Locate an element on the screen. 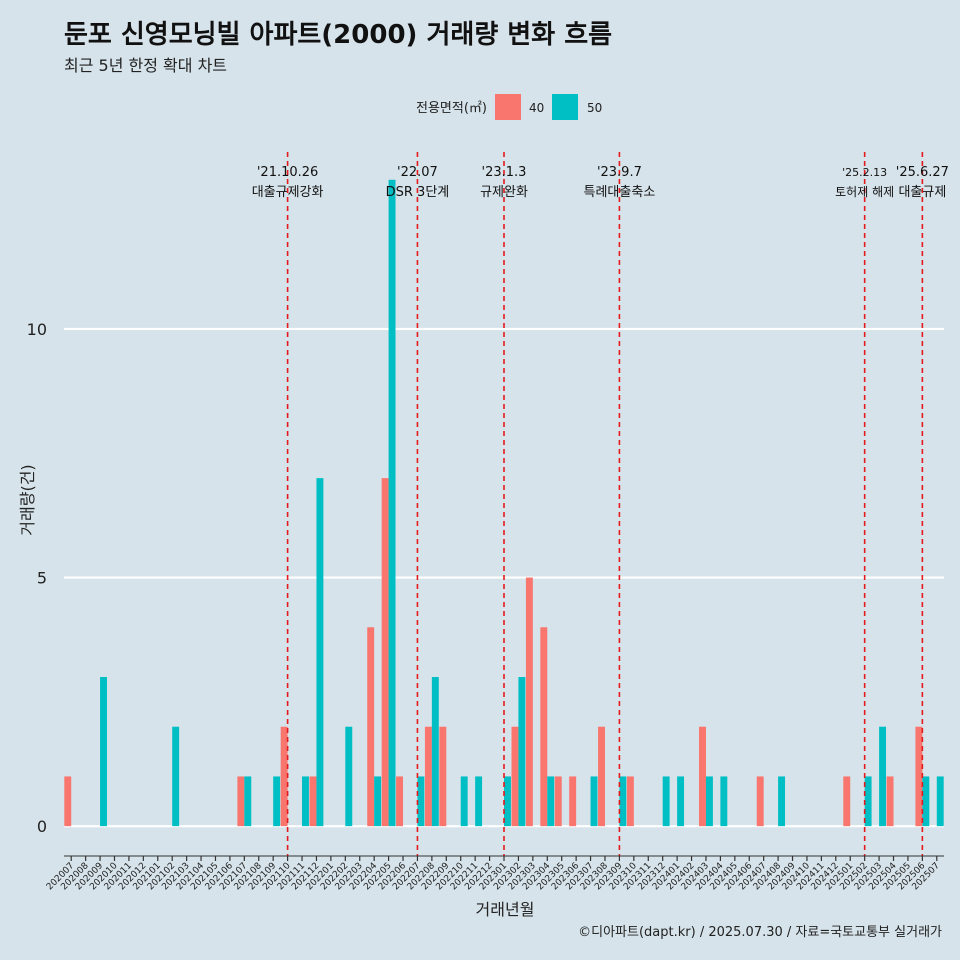  event-label-202506: 대출규제 is located at coordinates (922, 192).